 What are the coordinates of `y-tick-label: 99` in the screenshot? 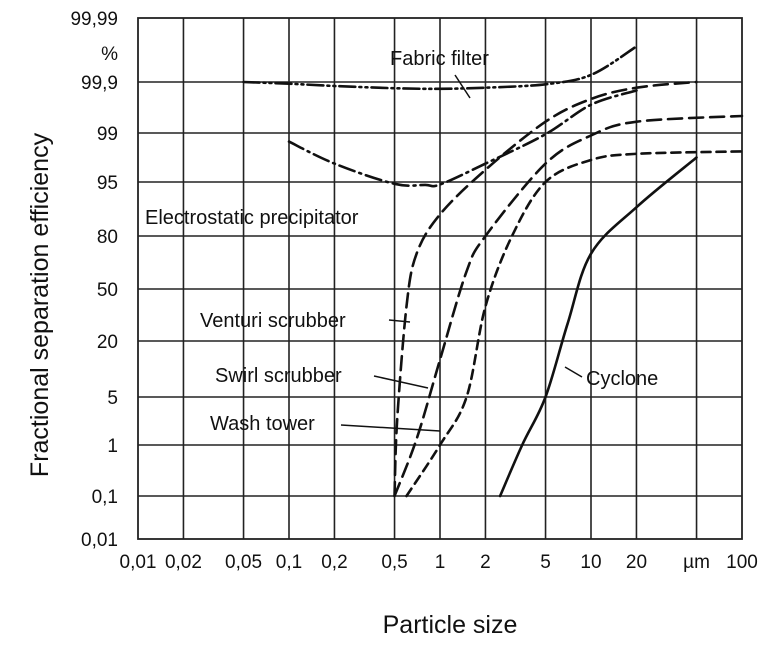 It's located at (107, 134).